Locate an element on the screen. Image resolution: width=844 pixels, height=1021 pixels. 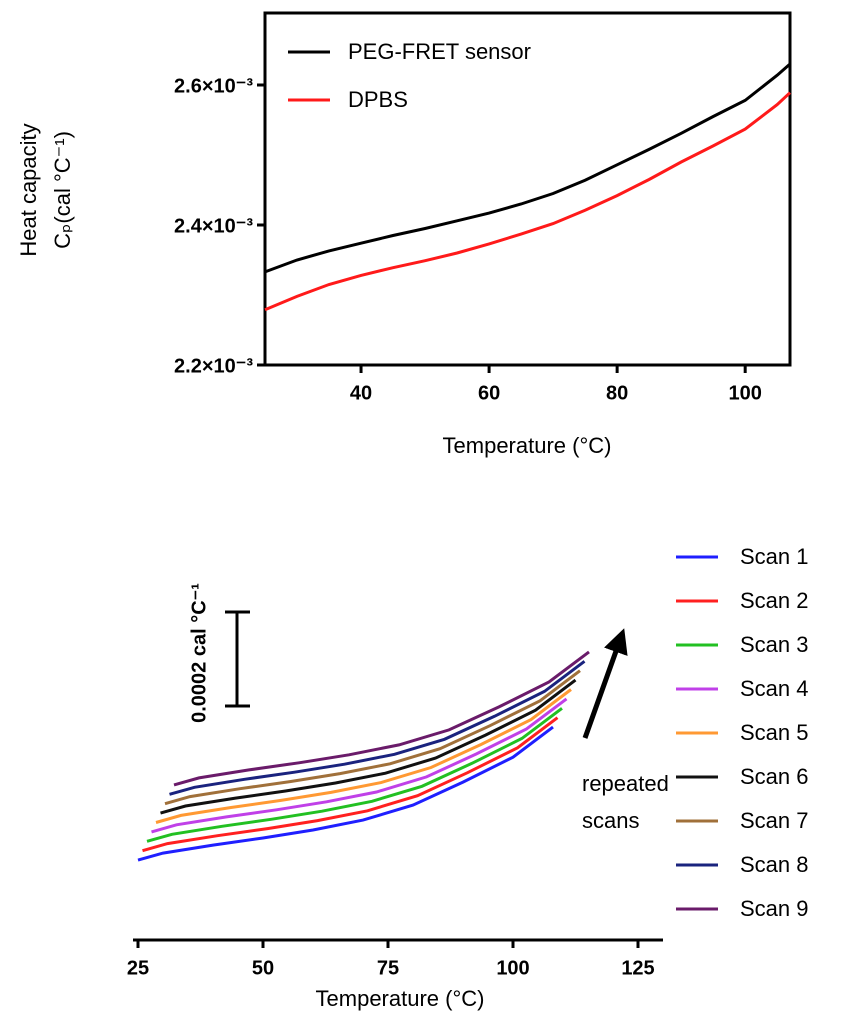
x-tick-label: 25 is located at coordinates (138, 968).